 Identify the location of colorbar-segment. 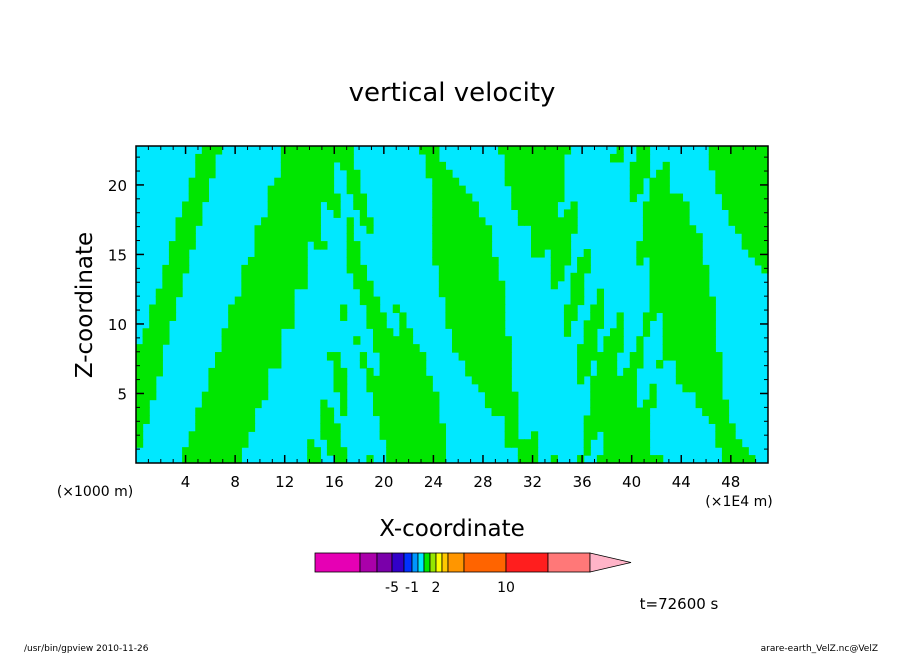
(368, 562).